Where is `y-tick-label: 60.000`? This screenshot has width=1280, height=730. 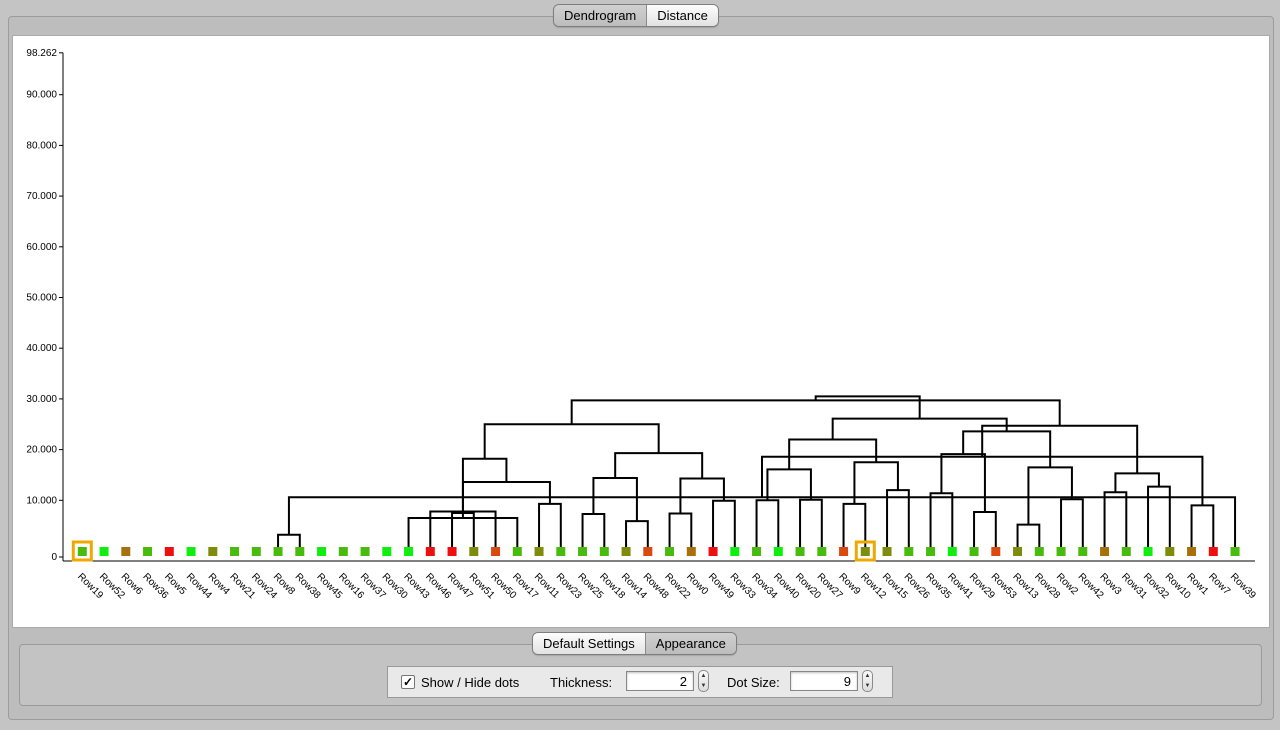
y-tick-label: 60.000 is located at coordinates (41, 247).